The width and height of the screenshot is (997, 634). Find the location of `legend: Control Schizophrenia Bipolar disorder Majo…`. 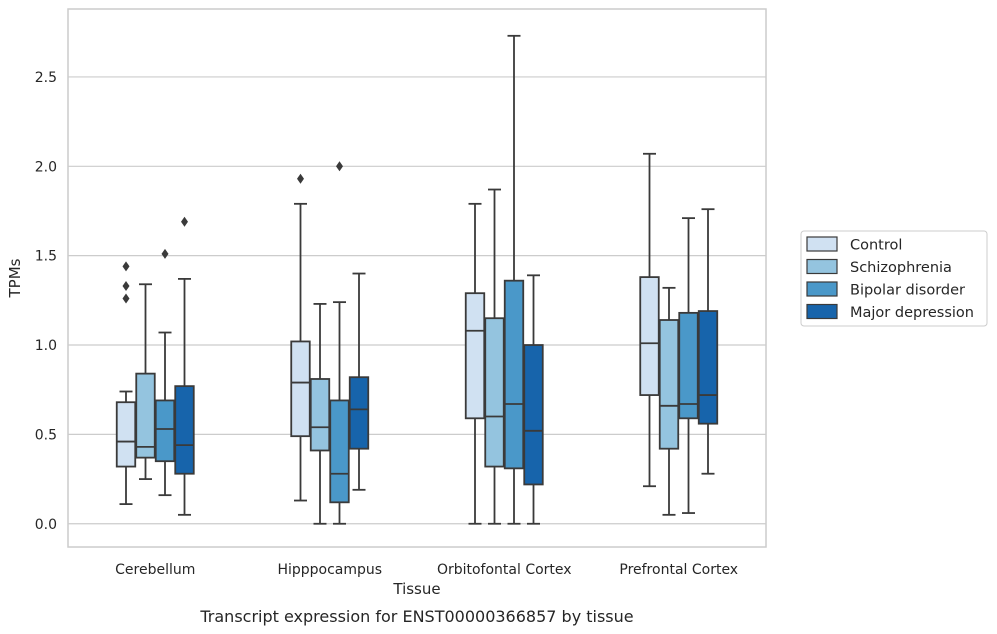

legend: Control Schizophrenia Bipolar disorder Majo… is located at coordinates (894, 278).